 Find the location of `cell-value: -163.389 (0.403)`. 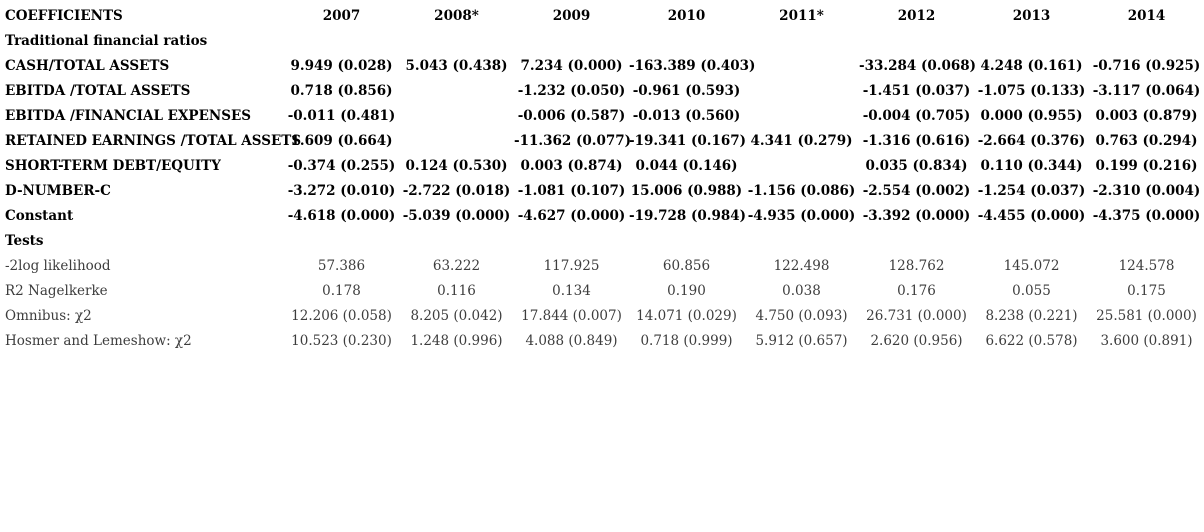

cell-value: -163.389 (0.403) is located at coordinates (692, 66).